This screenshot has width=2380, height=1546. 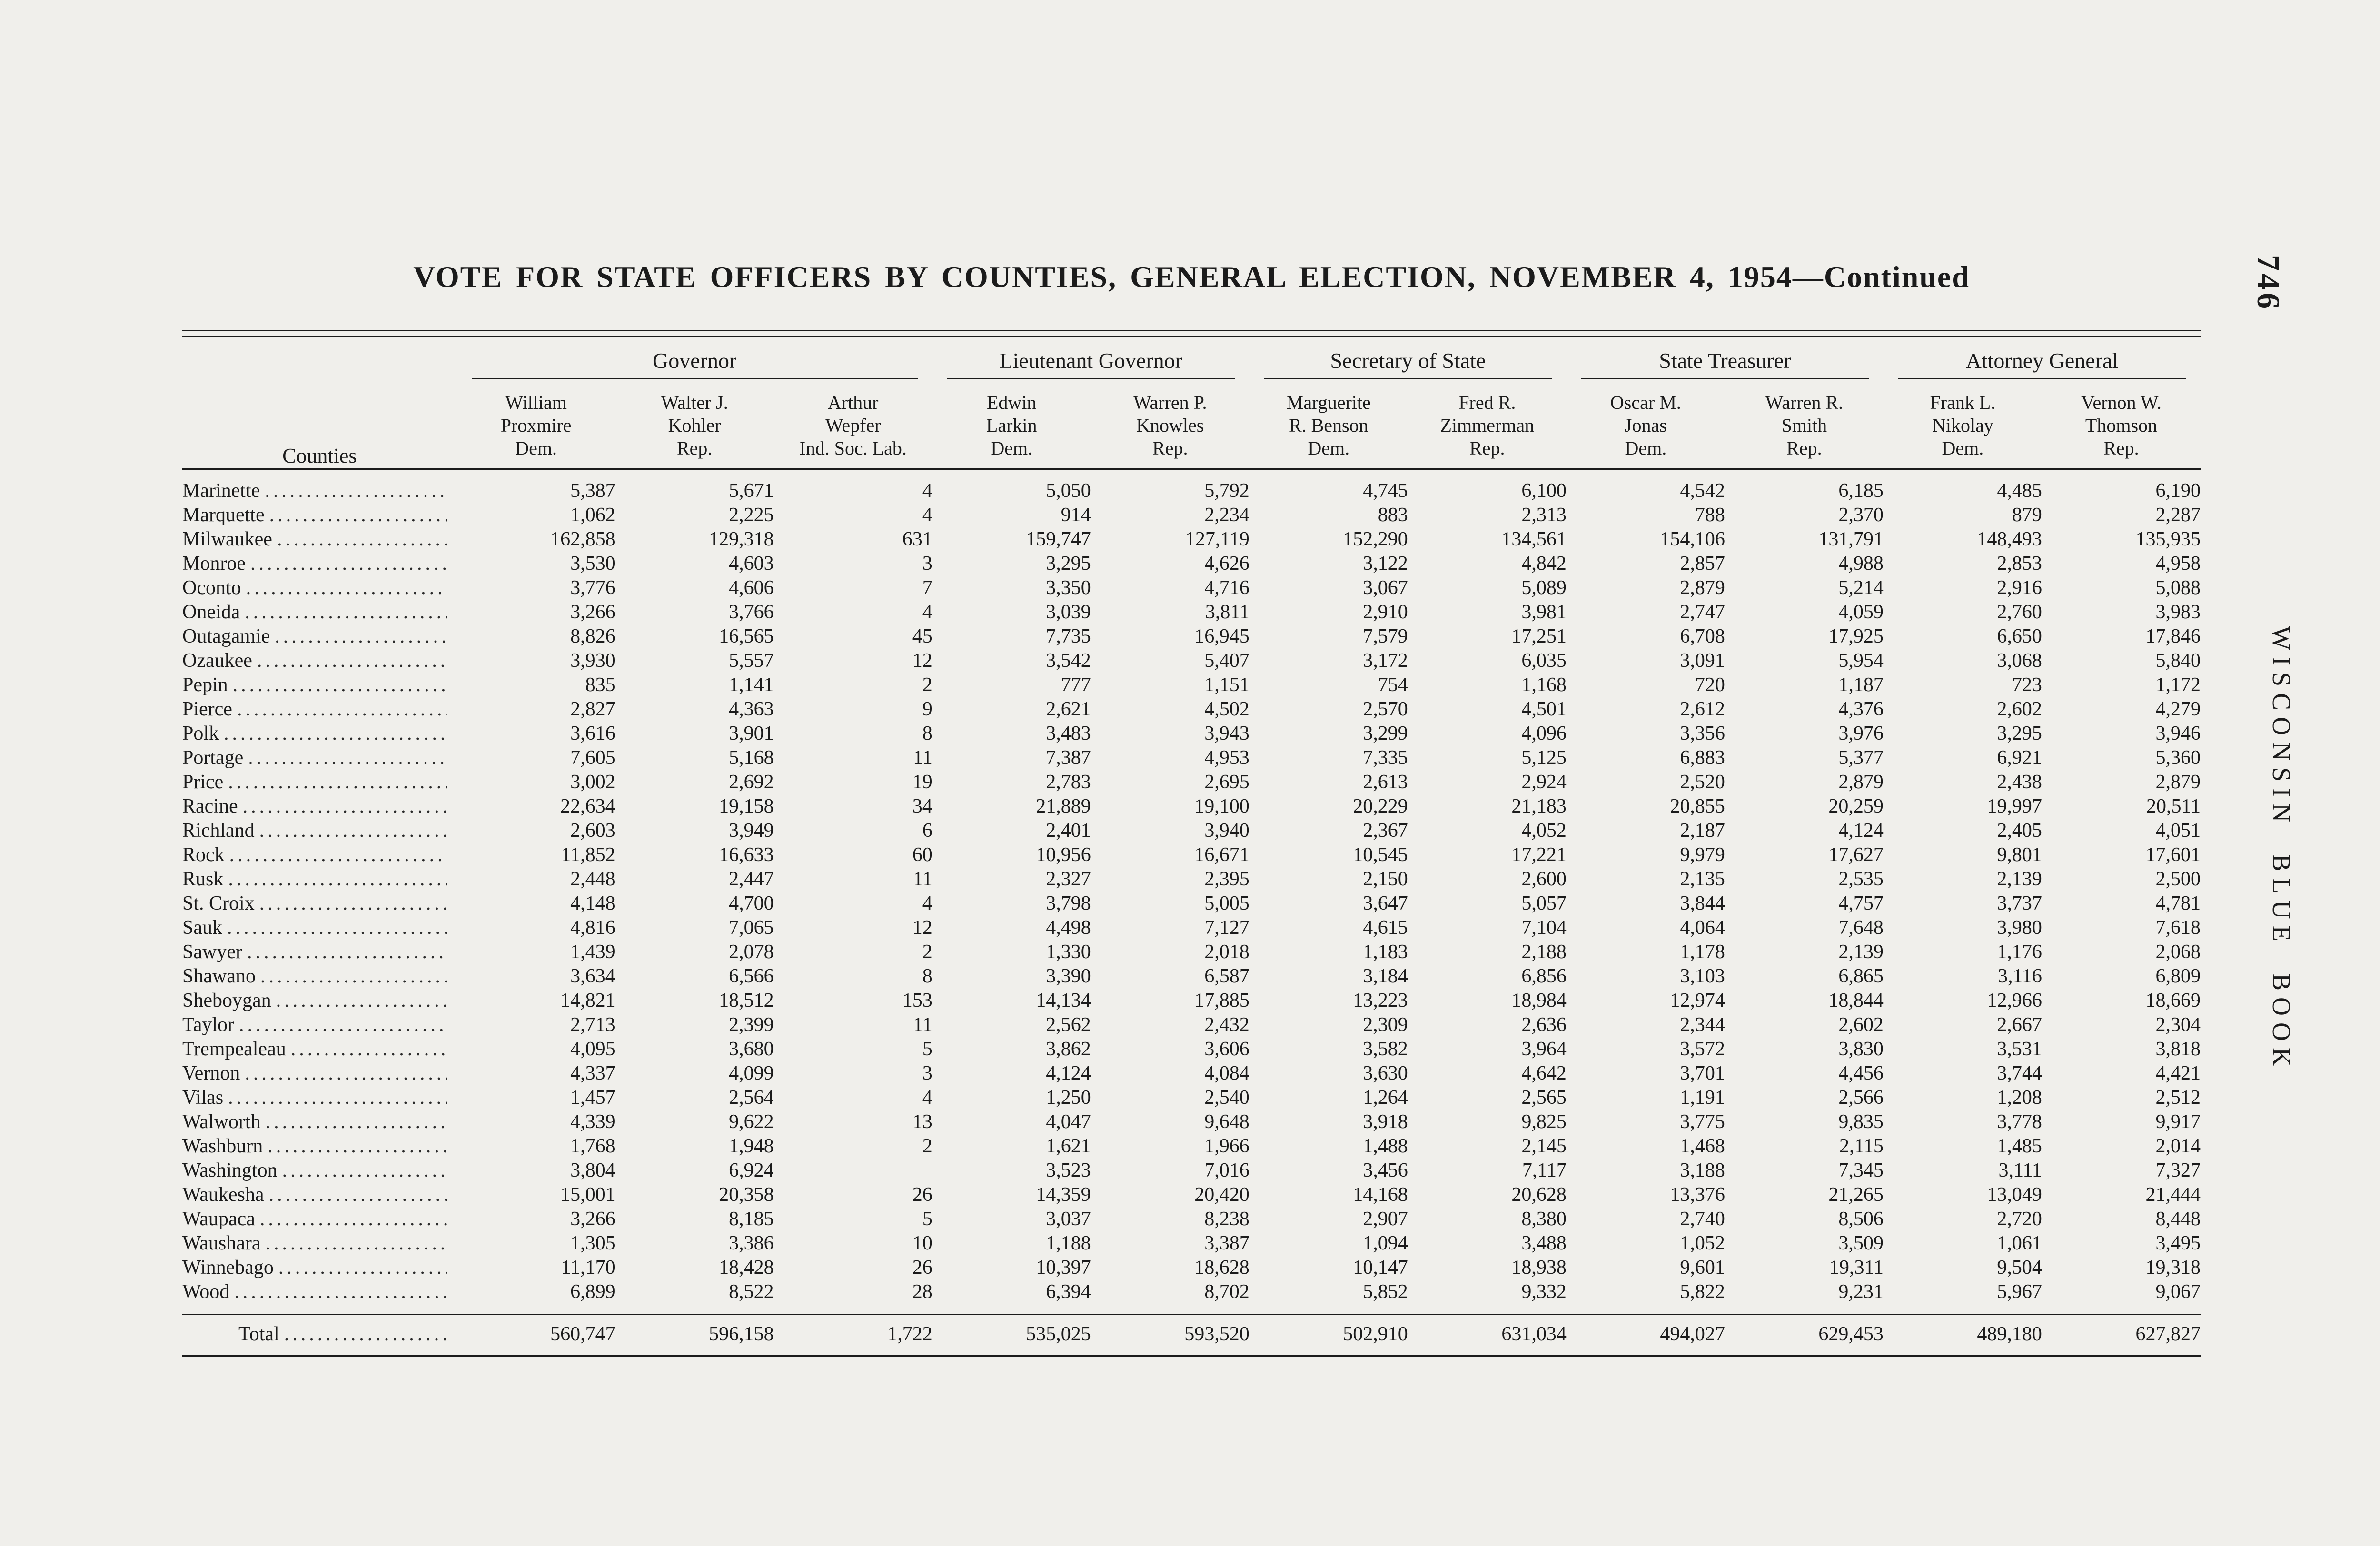 I want to click on office-group-header: State Treasurer, so click(x=1725, y=358).